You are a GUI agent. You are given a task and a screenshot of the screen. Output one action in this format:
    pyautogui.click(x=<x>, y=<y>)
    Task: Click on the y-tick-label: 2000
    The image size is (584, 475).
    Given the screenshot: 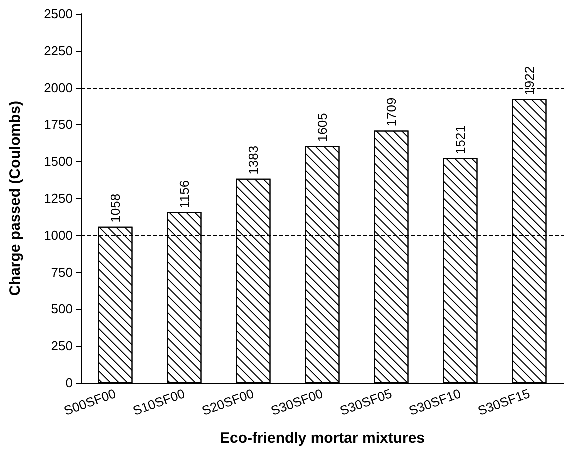 What is the action you would take?
    pyautogui.click(x=58, y=88)
    